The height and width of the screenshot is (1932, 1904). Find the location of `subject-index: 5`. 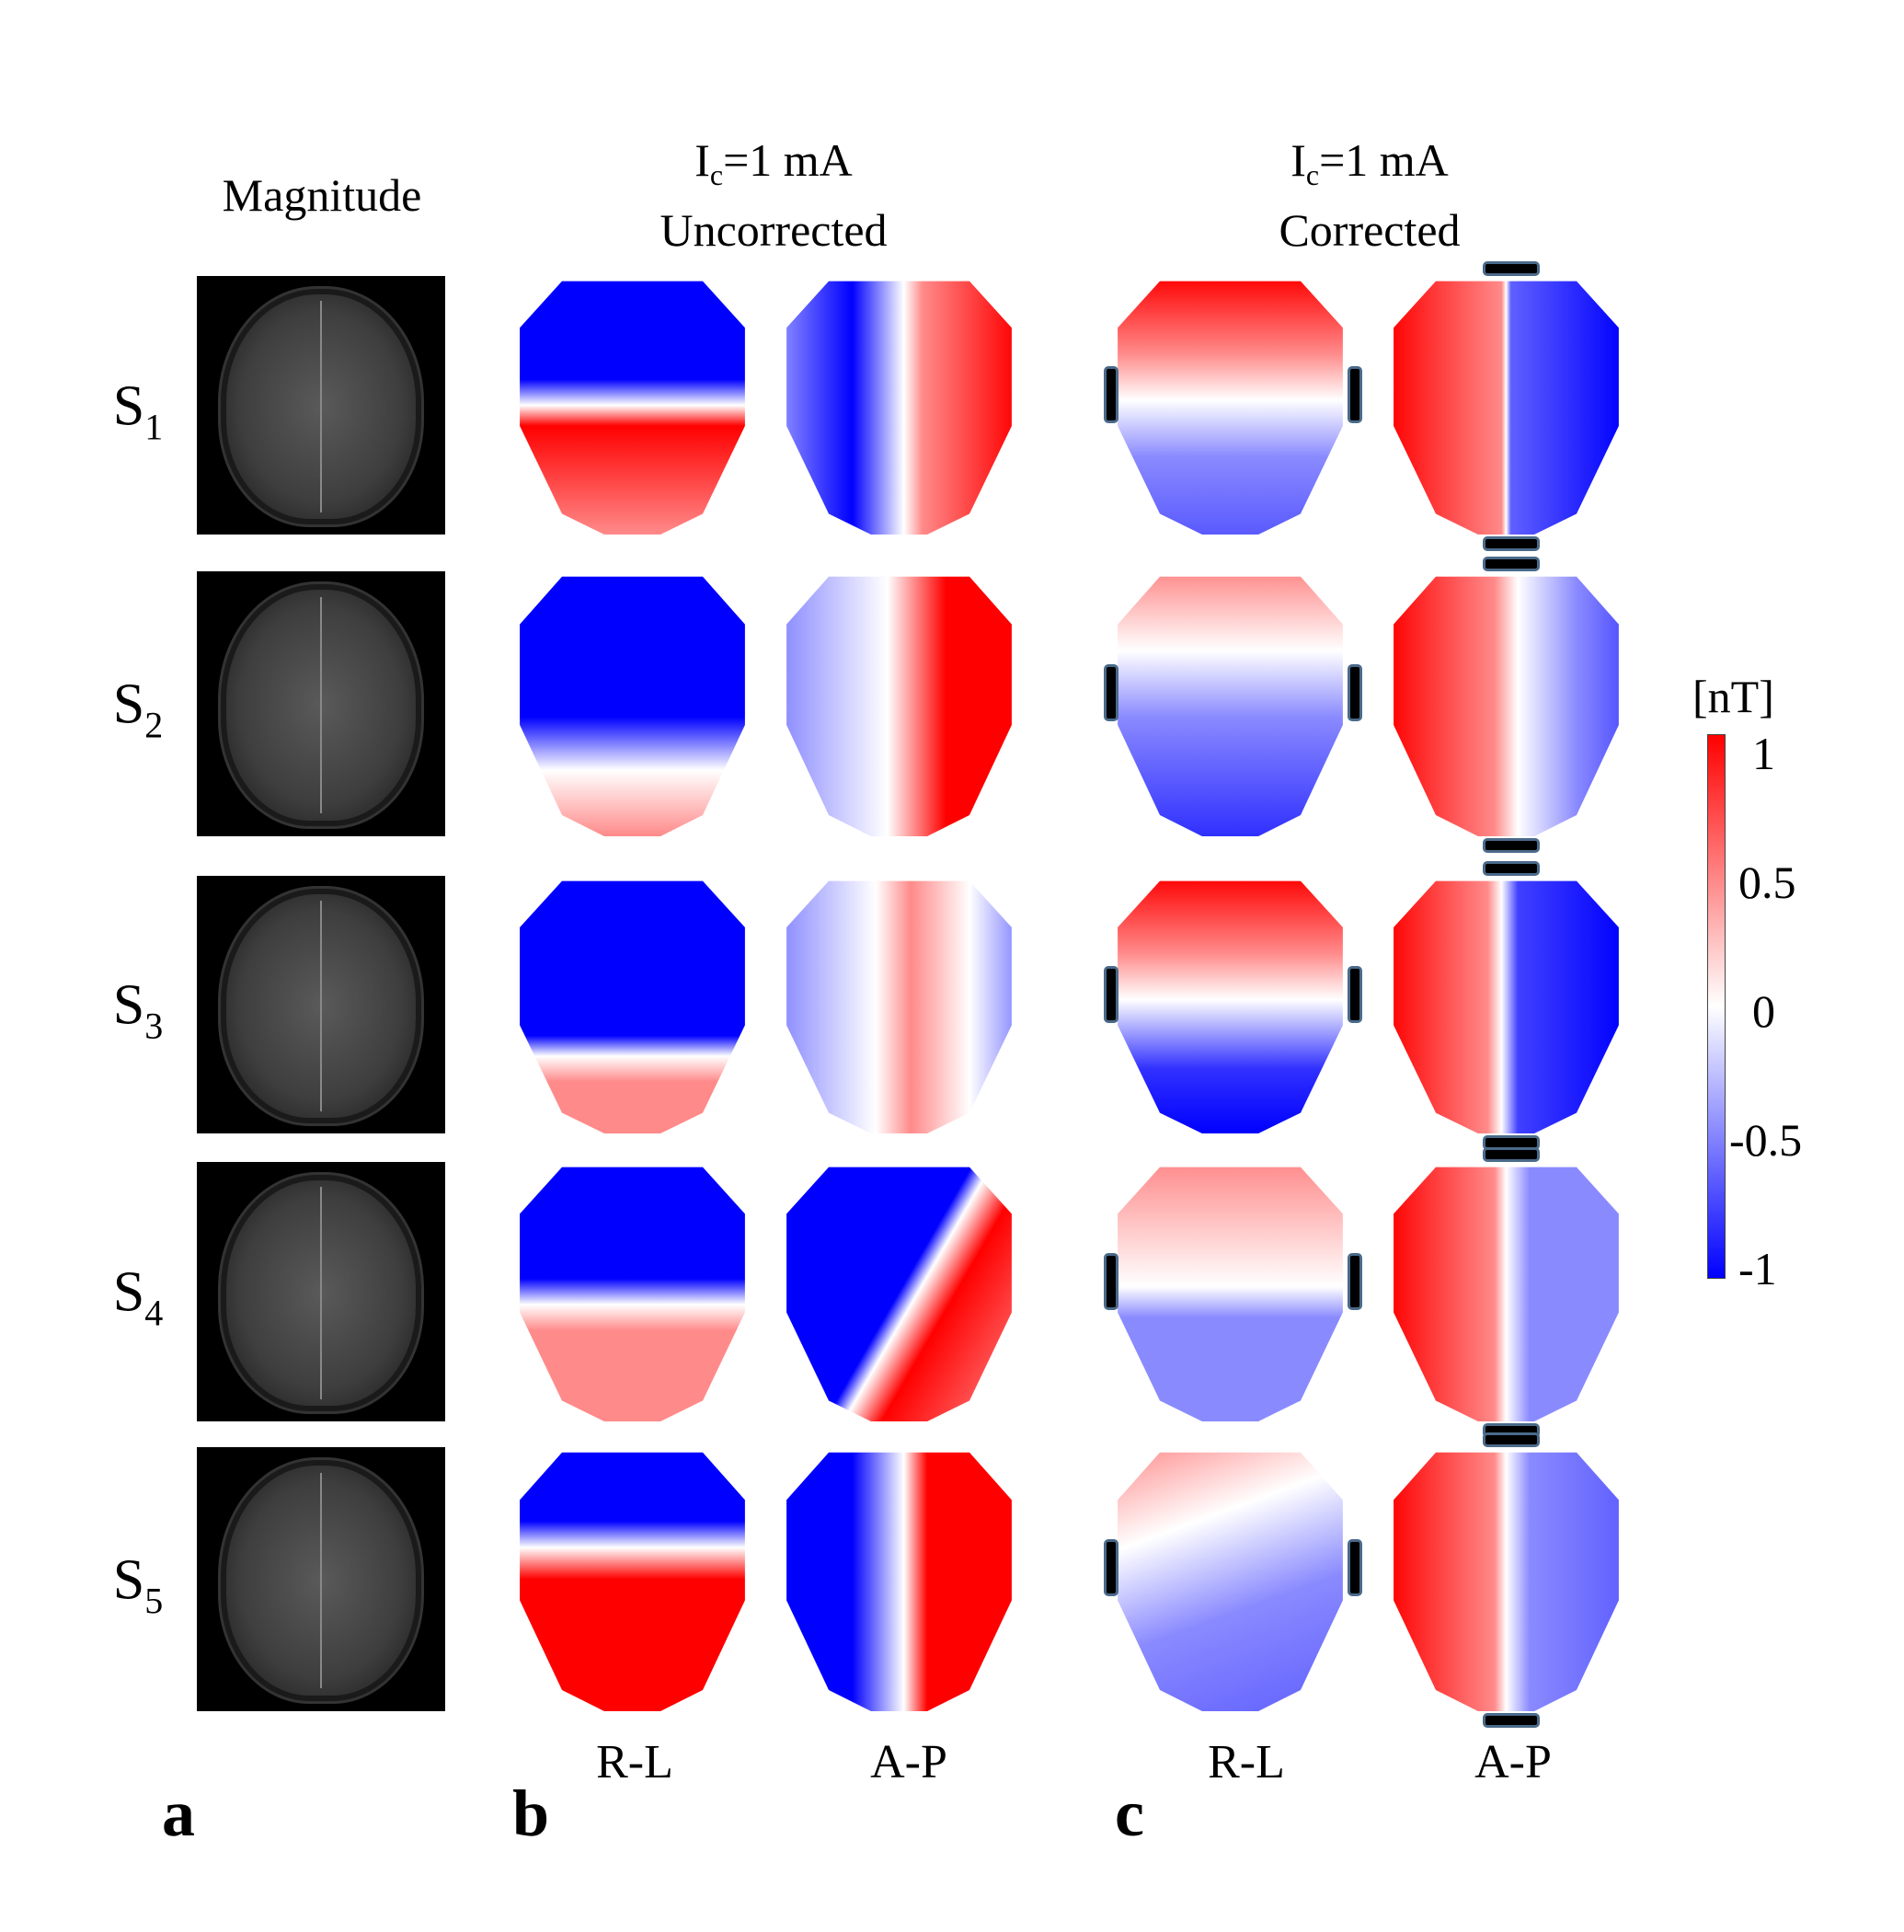

subject-index: 5 is located at coordinates (154, 1600).